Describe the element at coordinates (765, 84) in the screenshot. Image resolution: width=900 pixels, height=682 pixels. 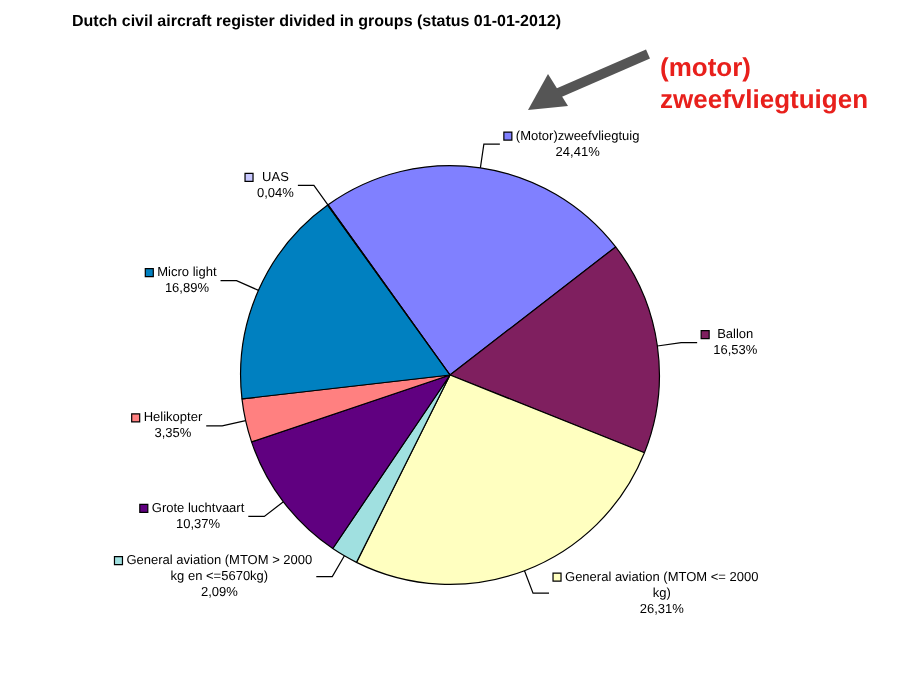
I see `text: (motor) zweefvliegtuigen` at that location.